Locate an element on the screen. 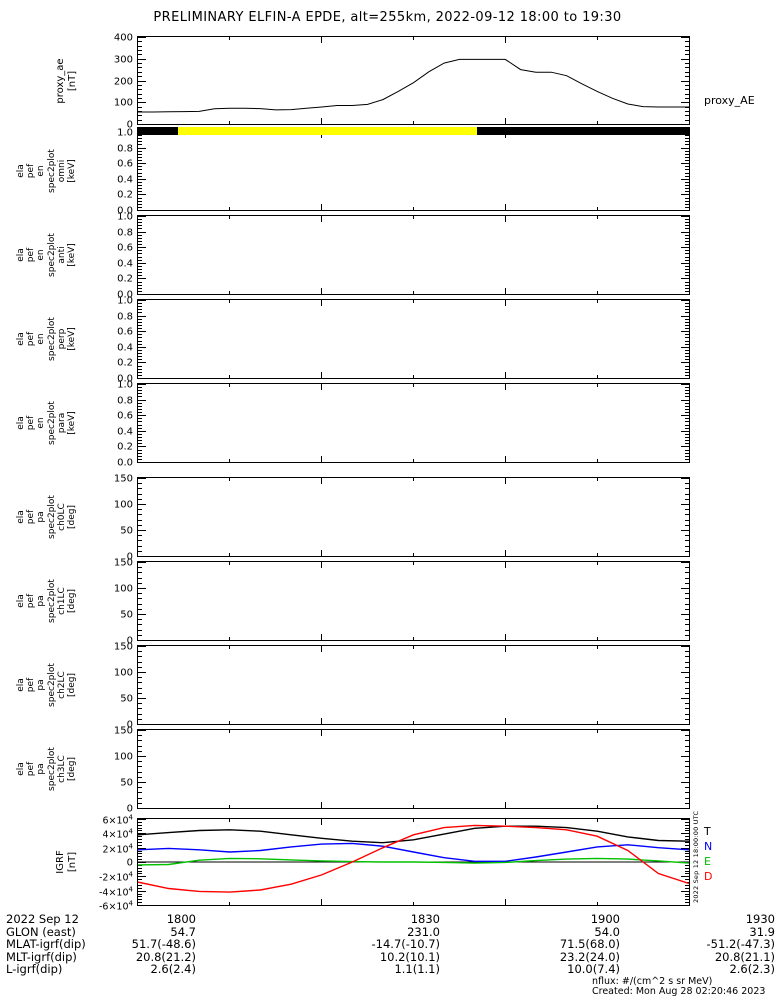 Image resolution: width=775 pixels, height=1000 pixels. ylabel-line: ch0LC is located at coordinates (61, 517).